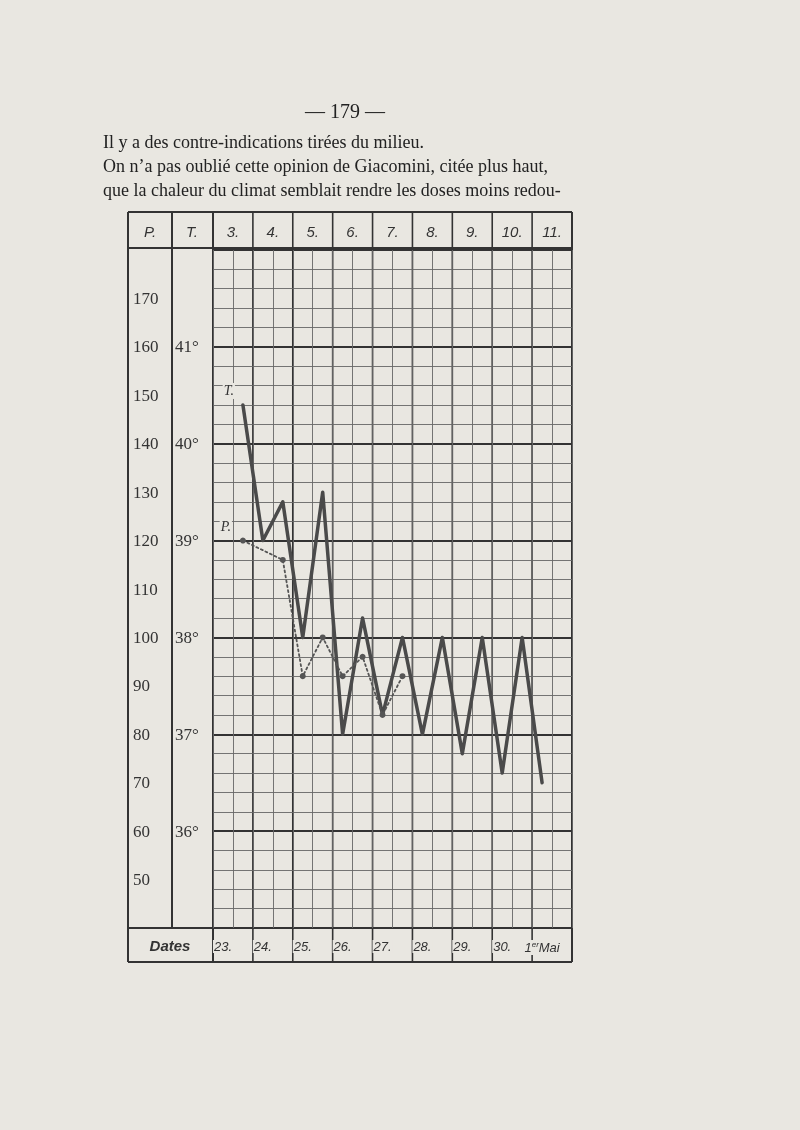 This screenshot has height=1130, width=800. What do you see at coordinates (382, 946) in the screenshot?
I see `x-tick-label: 27.` at bounding box center [382, 946].